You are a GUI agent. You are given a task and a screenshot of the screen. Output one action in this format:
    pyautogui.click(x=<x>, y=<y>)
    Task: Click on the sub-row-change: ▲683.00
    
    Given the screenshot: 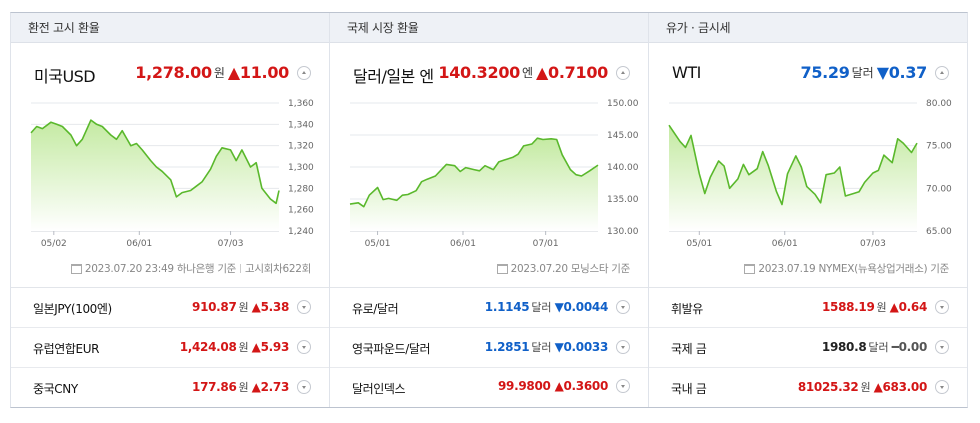 What is the action you would take?
    pyautogui.click(x=900, y=387)
    